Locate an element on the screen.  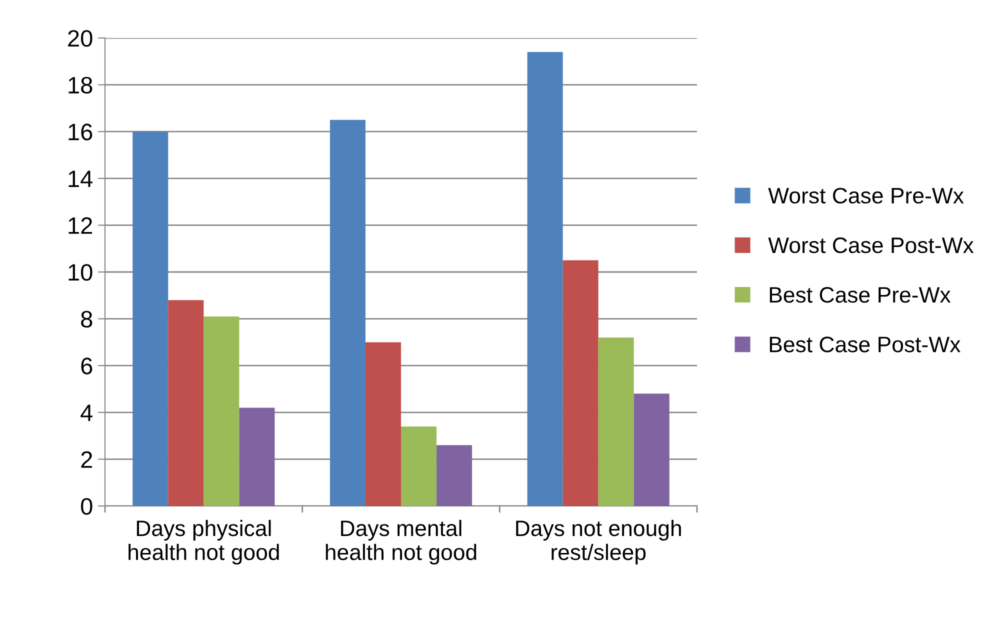
y-tick-label: 8 is located at coordinates (86, 319).